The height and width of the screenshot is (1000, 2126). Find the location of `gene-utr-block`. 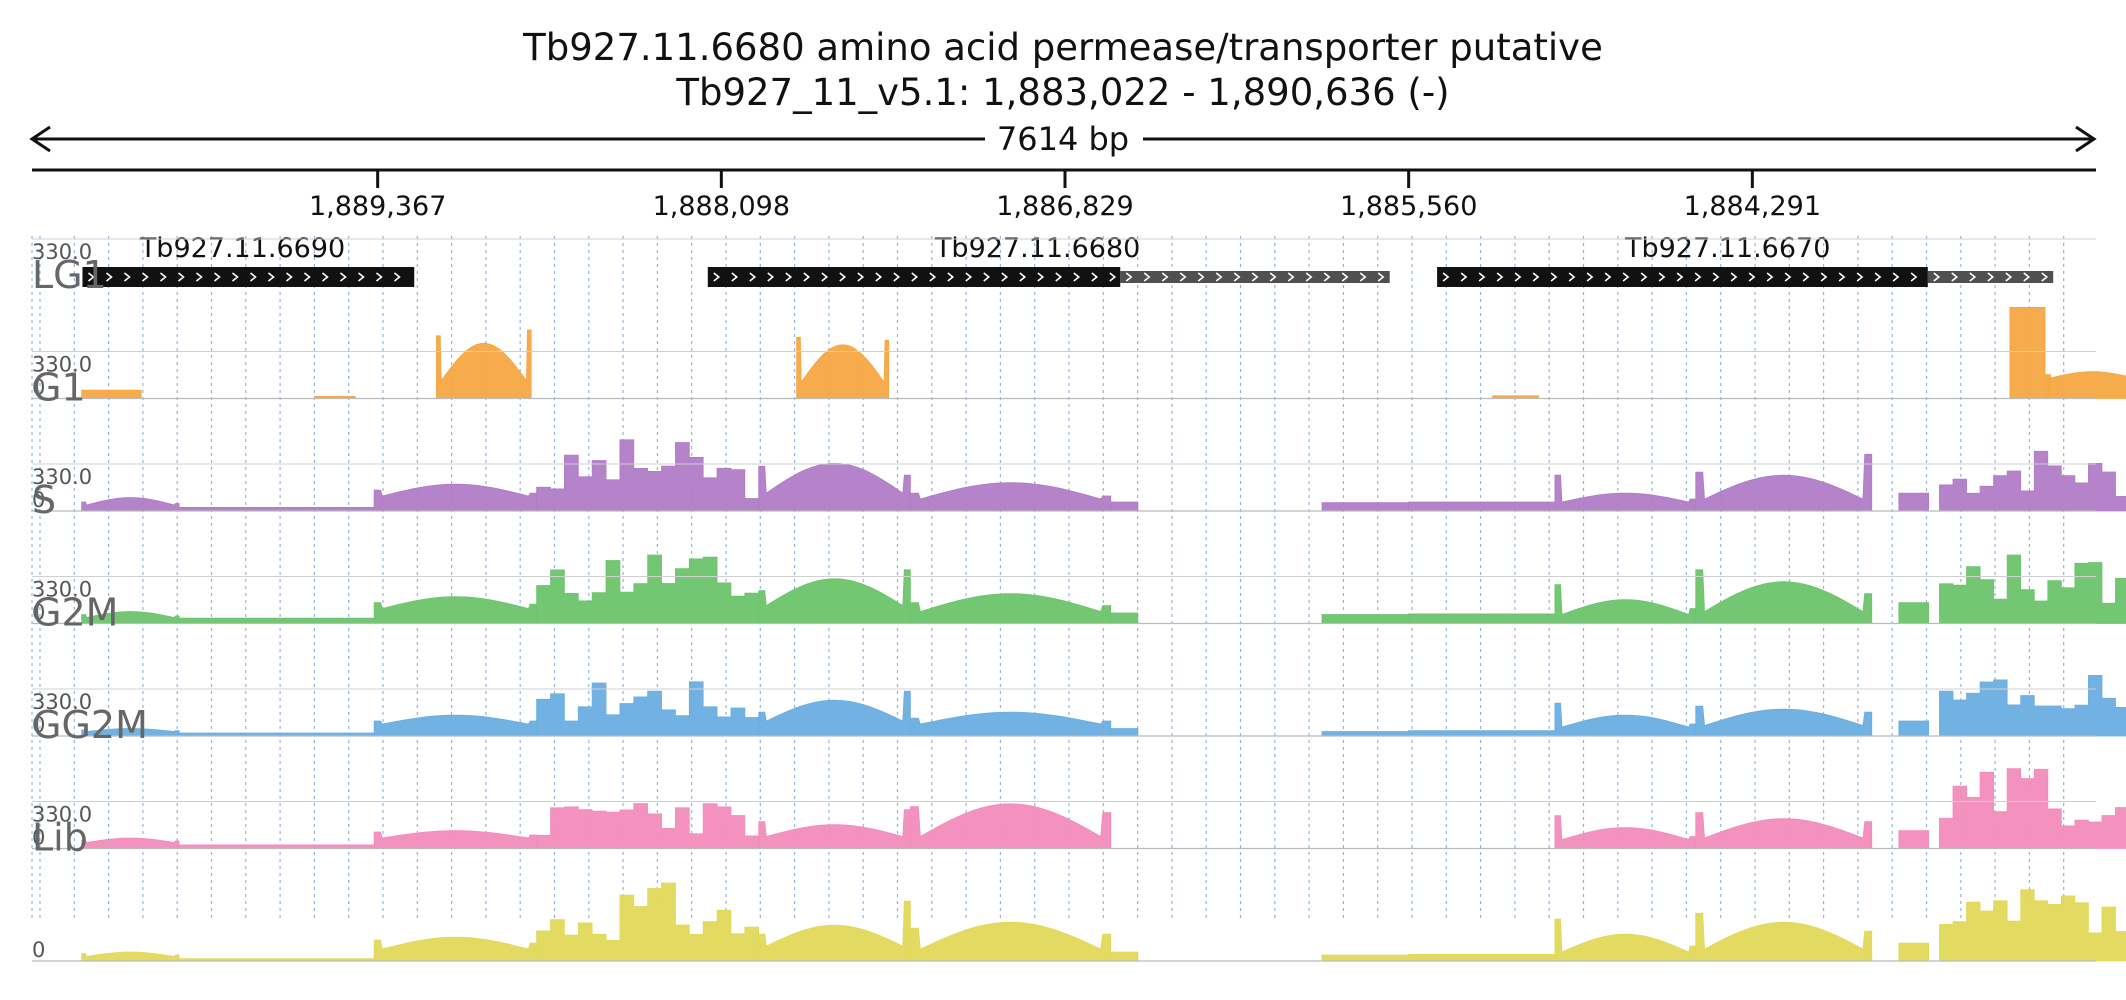

gene-utr-block is located at coordinates (1255, 277).